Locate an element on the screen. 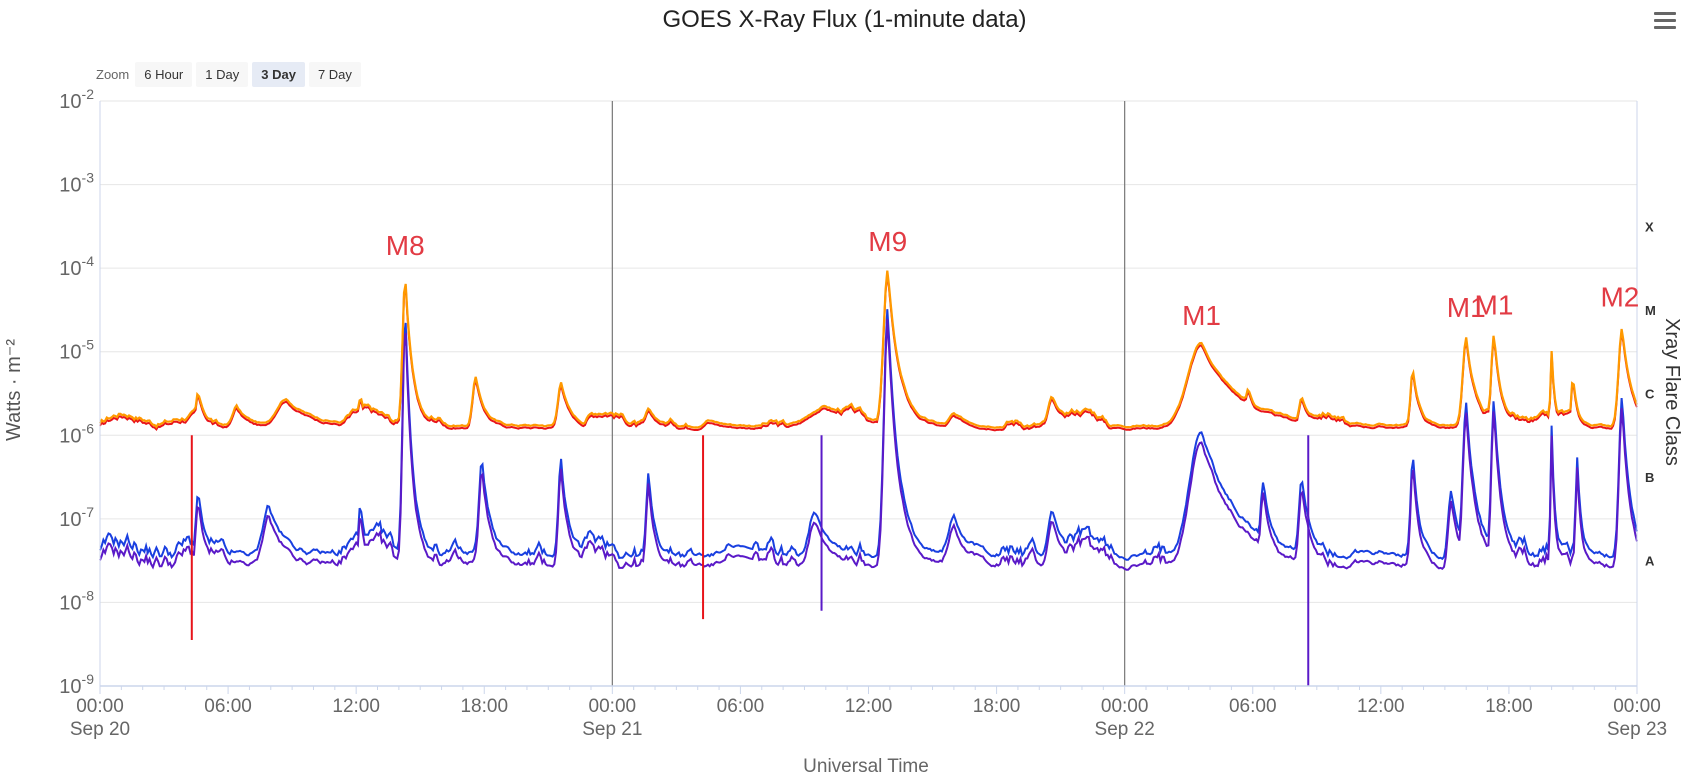  chart-menu-button is located at coordinates (1665, 22).